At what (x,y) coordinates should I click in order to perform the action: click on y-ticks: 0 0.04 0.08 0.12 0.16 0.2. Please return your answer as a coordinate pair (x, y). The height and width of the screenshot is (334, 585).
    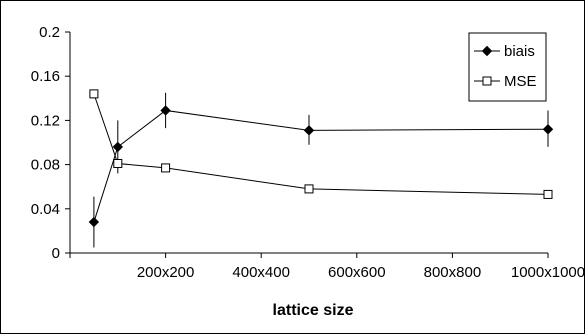
    Looking at the image, I should click on (50, 143).